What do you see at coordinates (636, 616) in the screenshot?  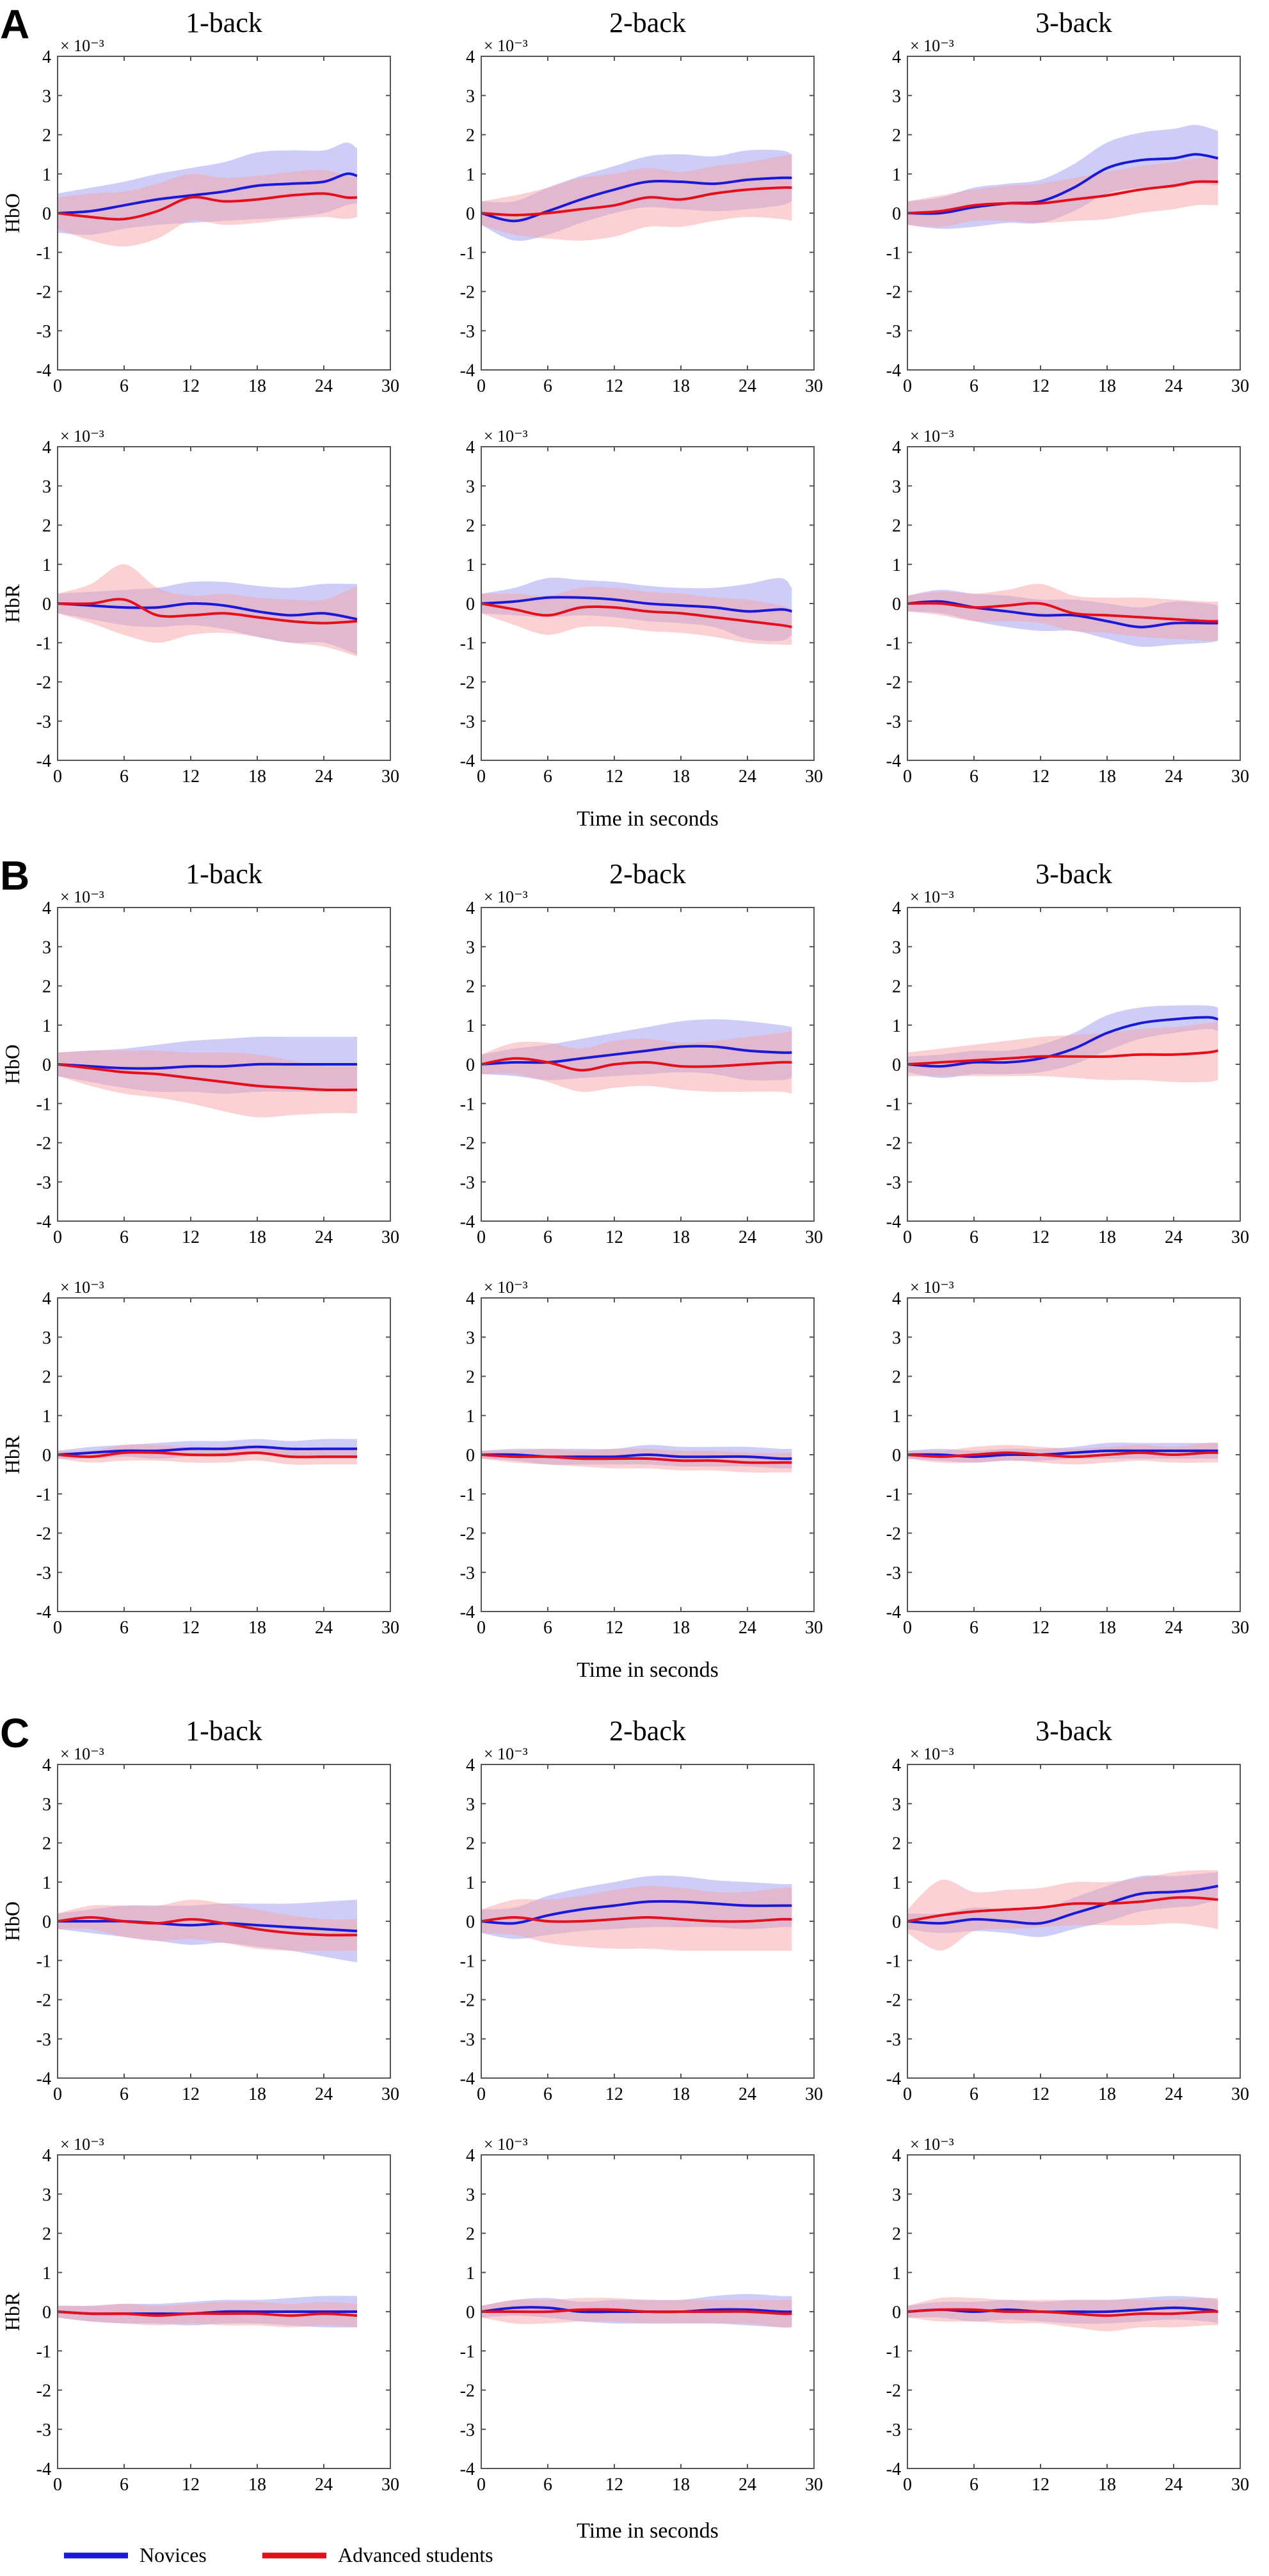 I see `band-advanced-a-hbr-2back` at bounding box center [636, 616].